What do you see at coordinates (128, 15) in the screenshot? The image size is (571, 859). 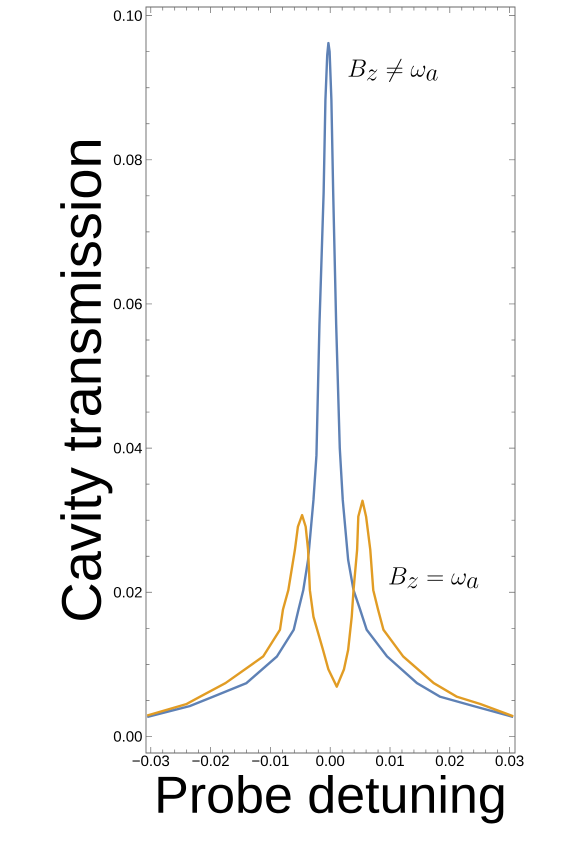 I see `y-tick-label: 0.10` at bounding box center [128, 15].